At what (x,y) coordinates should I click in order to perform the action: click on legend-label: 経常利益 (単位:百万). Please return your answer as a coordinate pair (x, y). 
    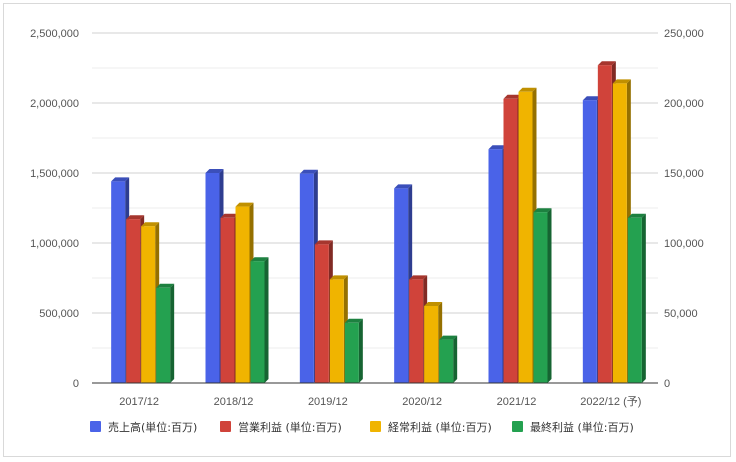
    Looking at the image, I should click on (440, 427).